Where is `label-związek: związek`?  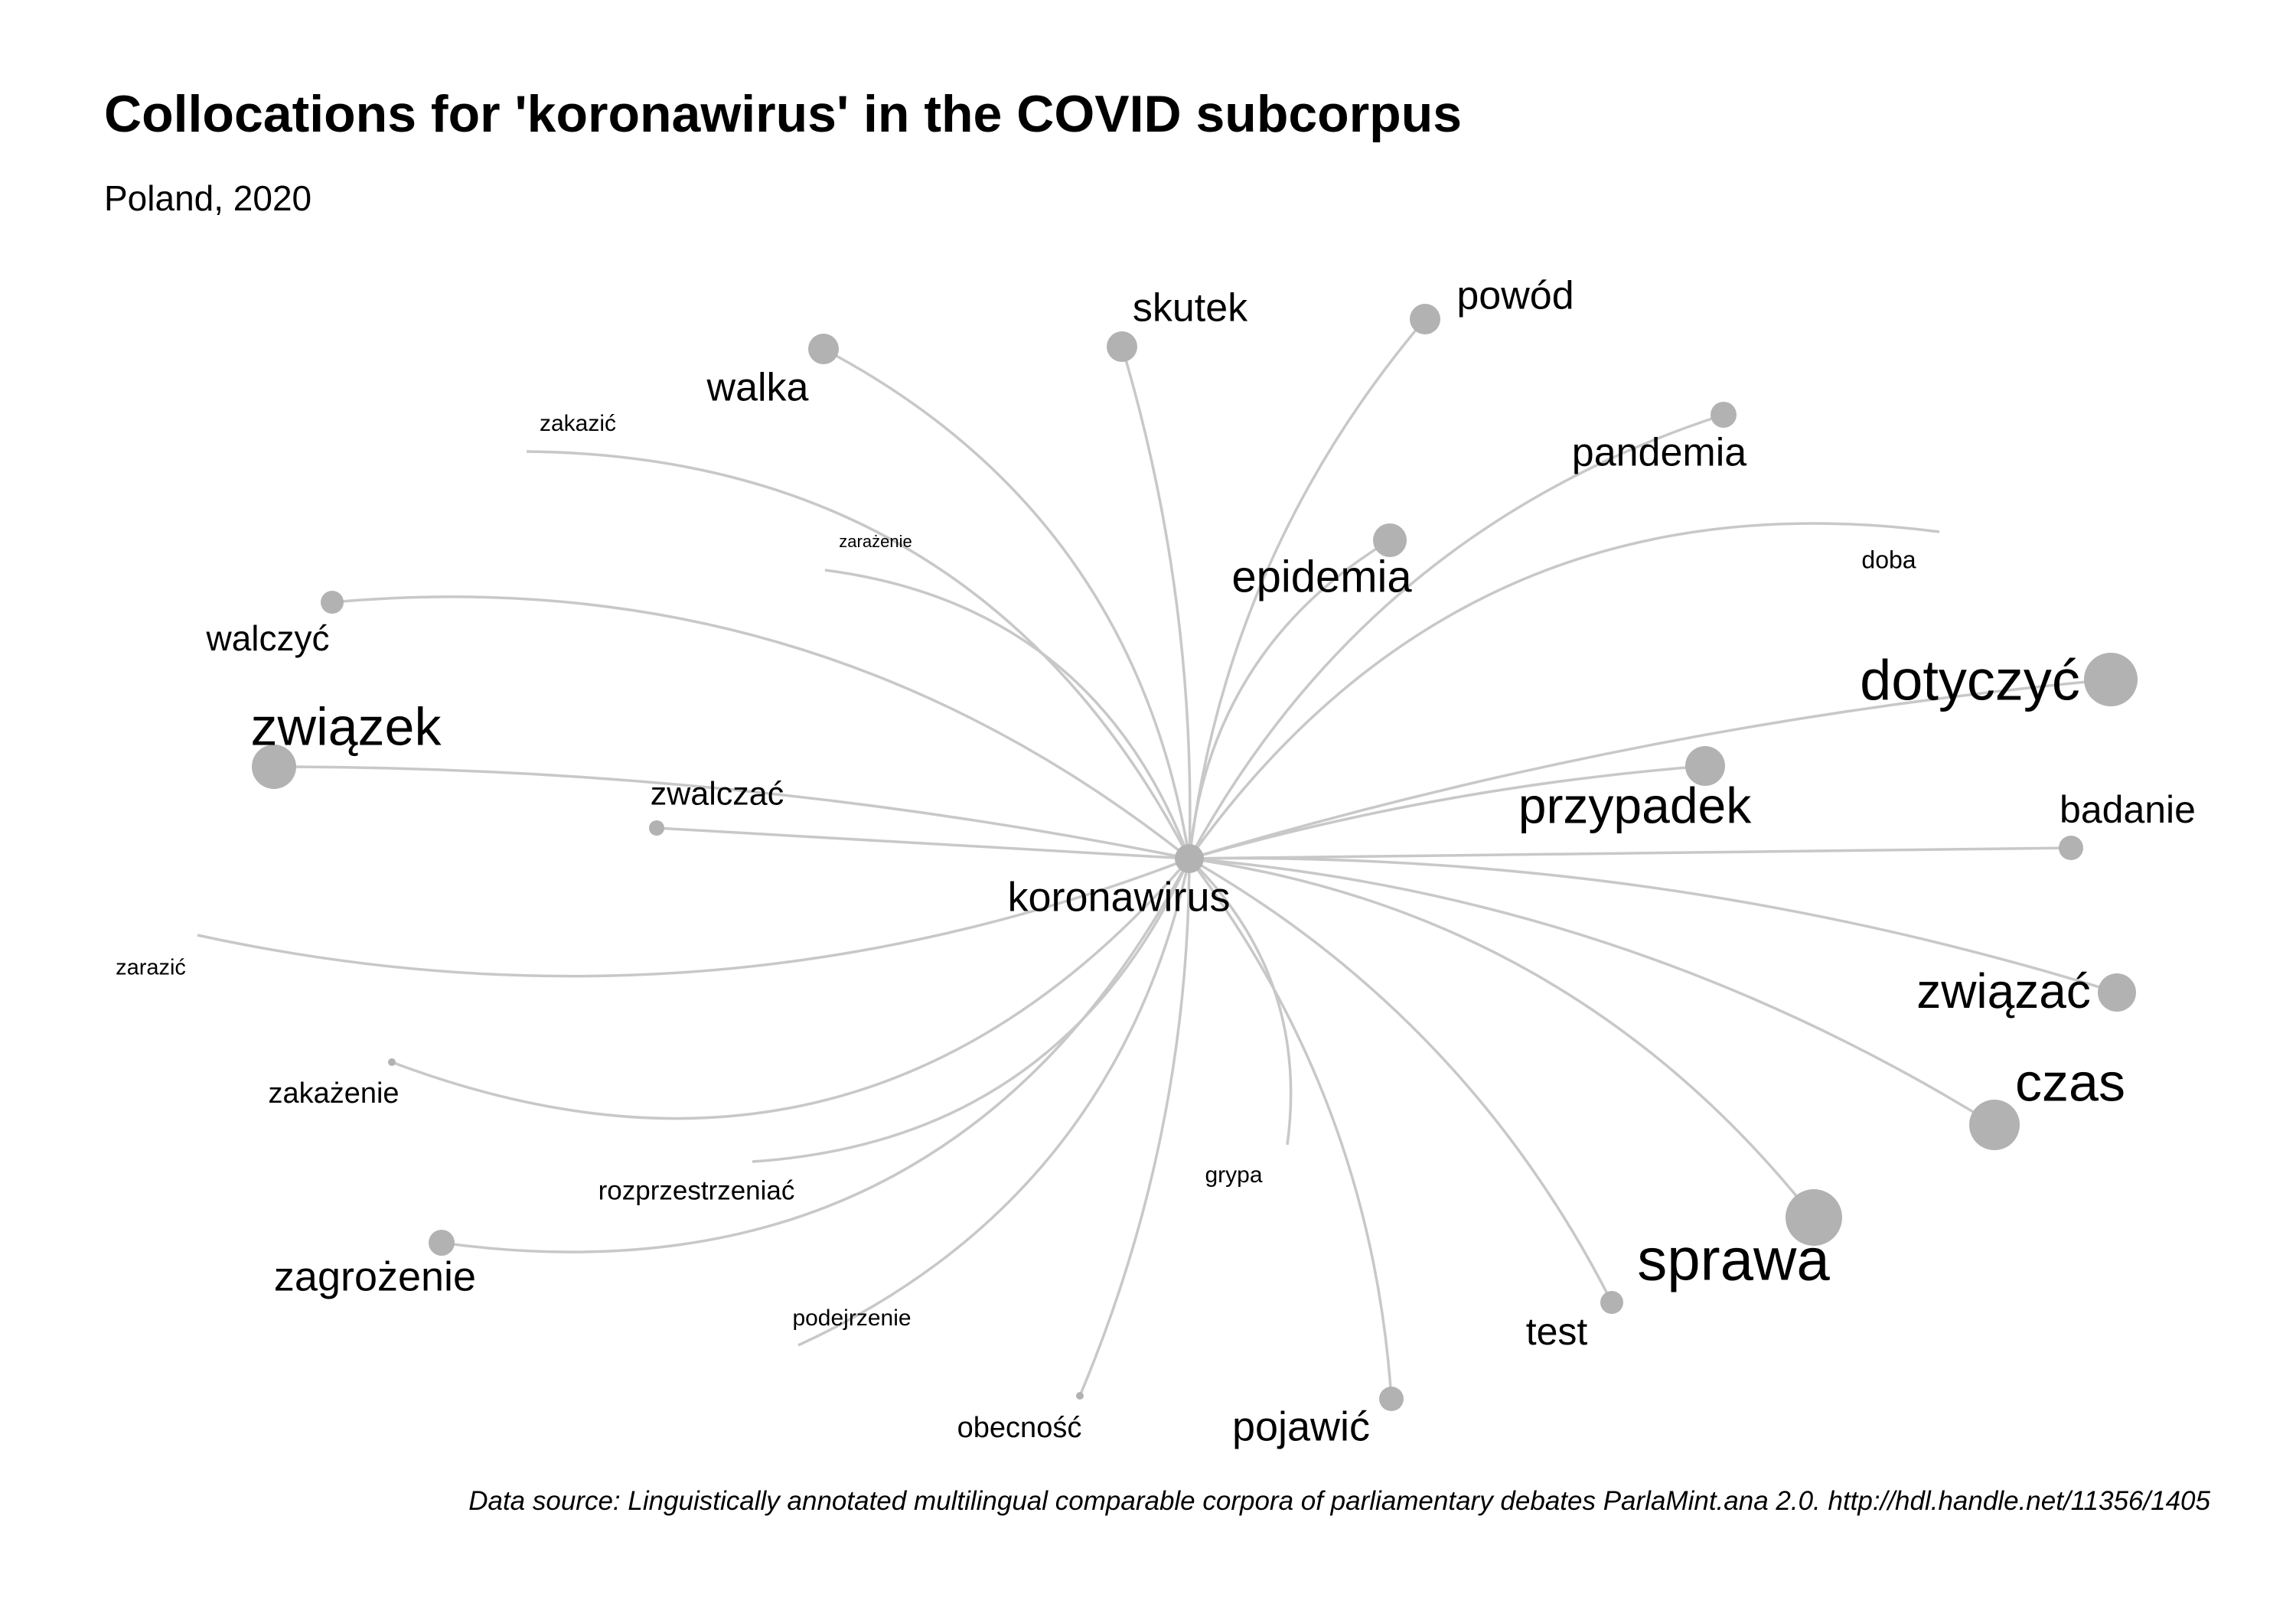
label-związek: związek is located at coordinates (346, 726).